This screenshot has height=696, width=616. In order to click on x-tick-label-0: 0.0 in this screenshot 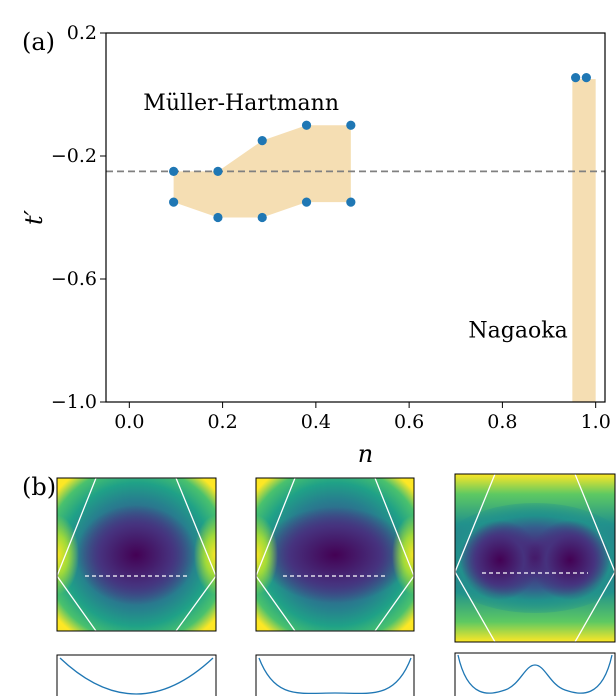, I will do `click(129, 422)`.